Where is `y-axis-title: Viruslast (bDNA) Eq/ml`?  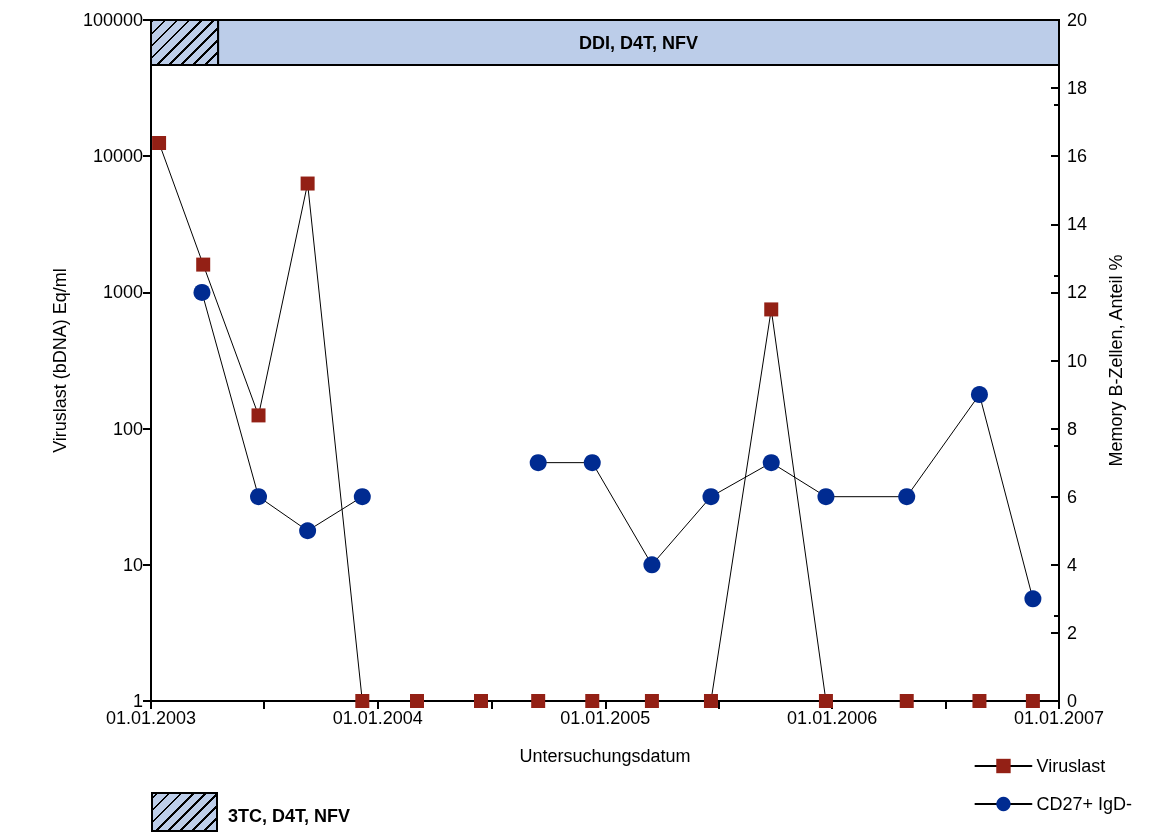
y-axis-title: Viruslast (bDNA) Eq/ml is located at coordinates (60, 360).